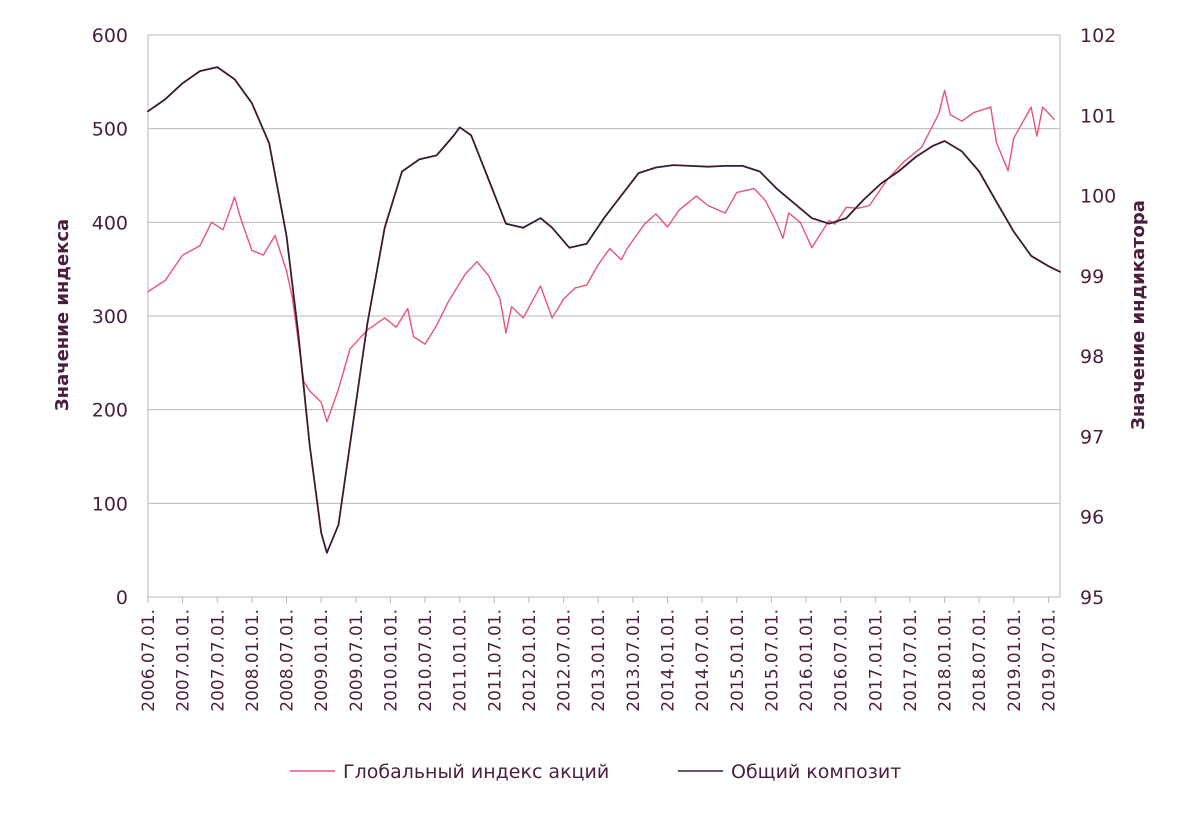 This screenshot has width=1200, height=816. I want to click on y-axis-left: 0 100 200 300 400 500 600, so click(110, 317).